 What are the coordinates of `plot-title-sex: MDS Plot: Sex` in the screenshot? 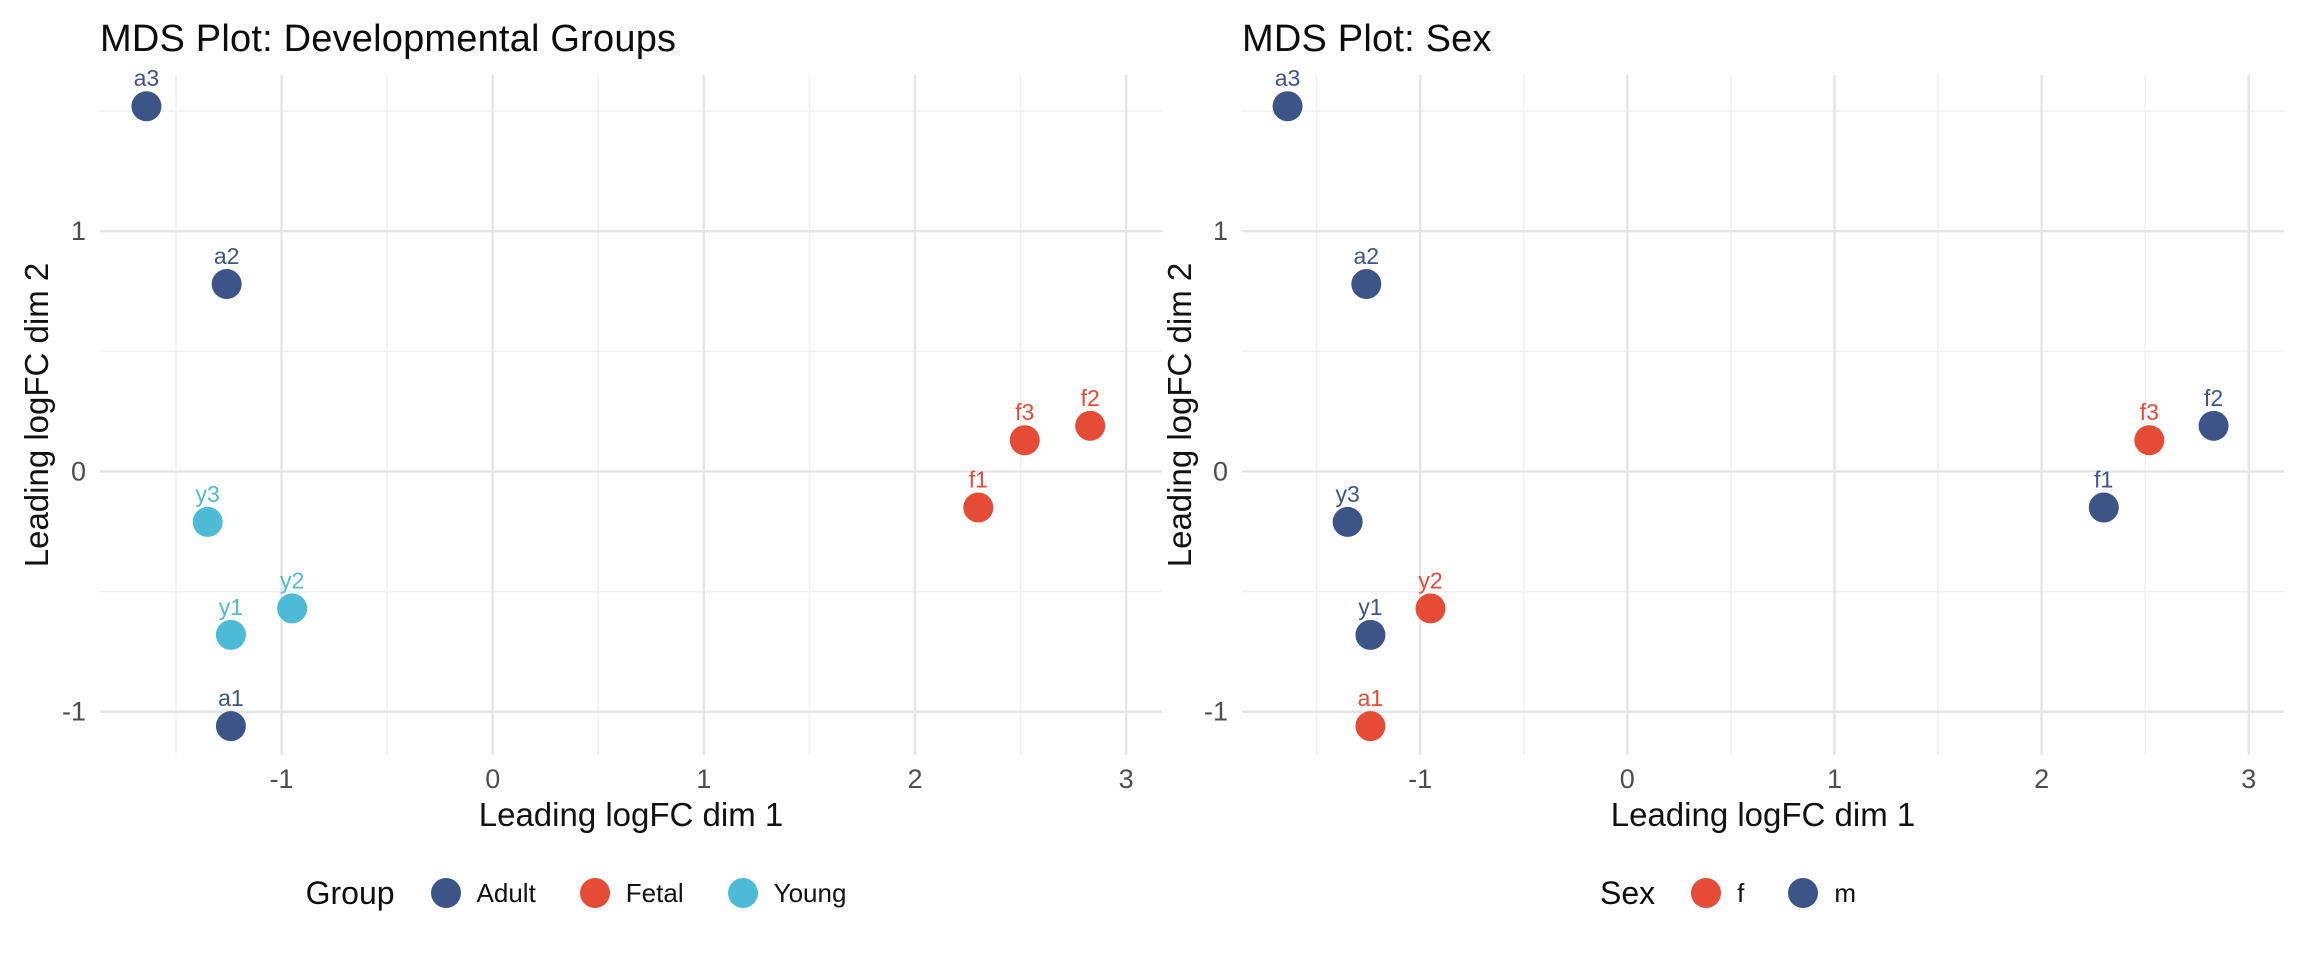 It's located at (1367, 39).